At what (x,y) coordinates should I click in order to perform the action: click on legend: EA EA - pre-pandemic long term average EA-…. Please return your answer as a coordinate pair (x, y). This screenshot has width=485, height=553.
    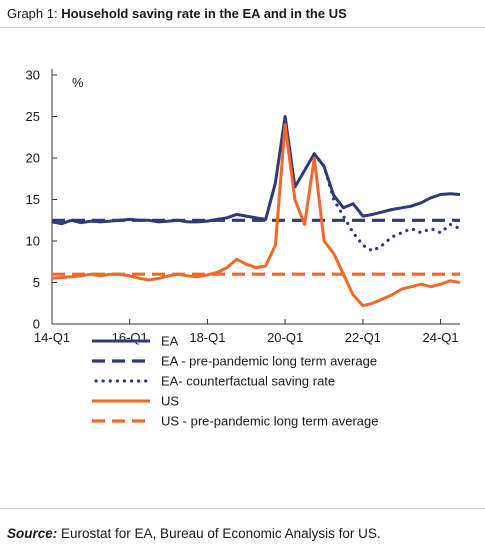
    Looking at the image, I should click on (235, 381).